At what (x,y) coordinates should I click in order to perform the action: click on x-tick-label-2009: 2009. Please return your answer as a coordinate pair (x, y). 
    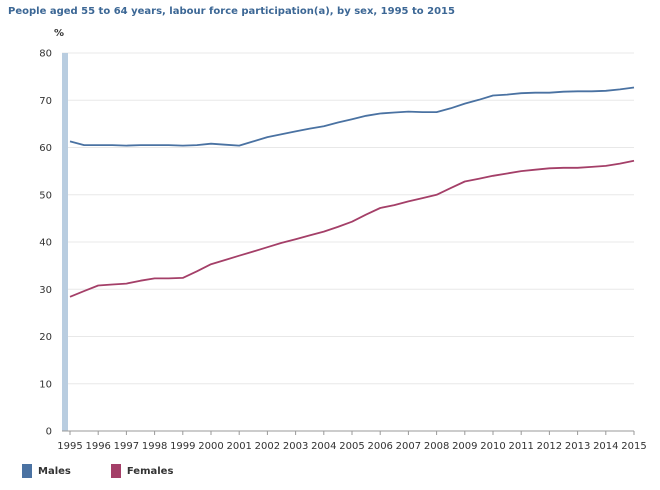
    Looking at the image, I should click on (464, 446).